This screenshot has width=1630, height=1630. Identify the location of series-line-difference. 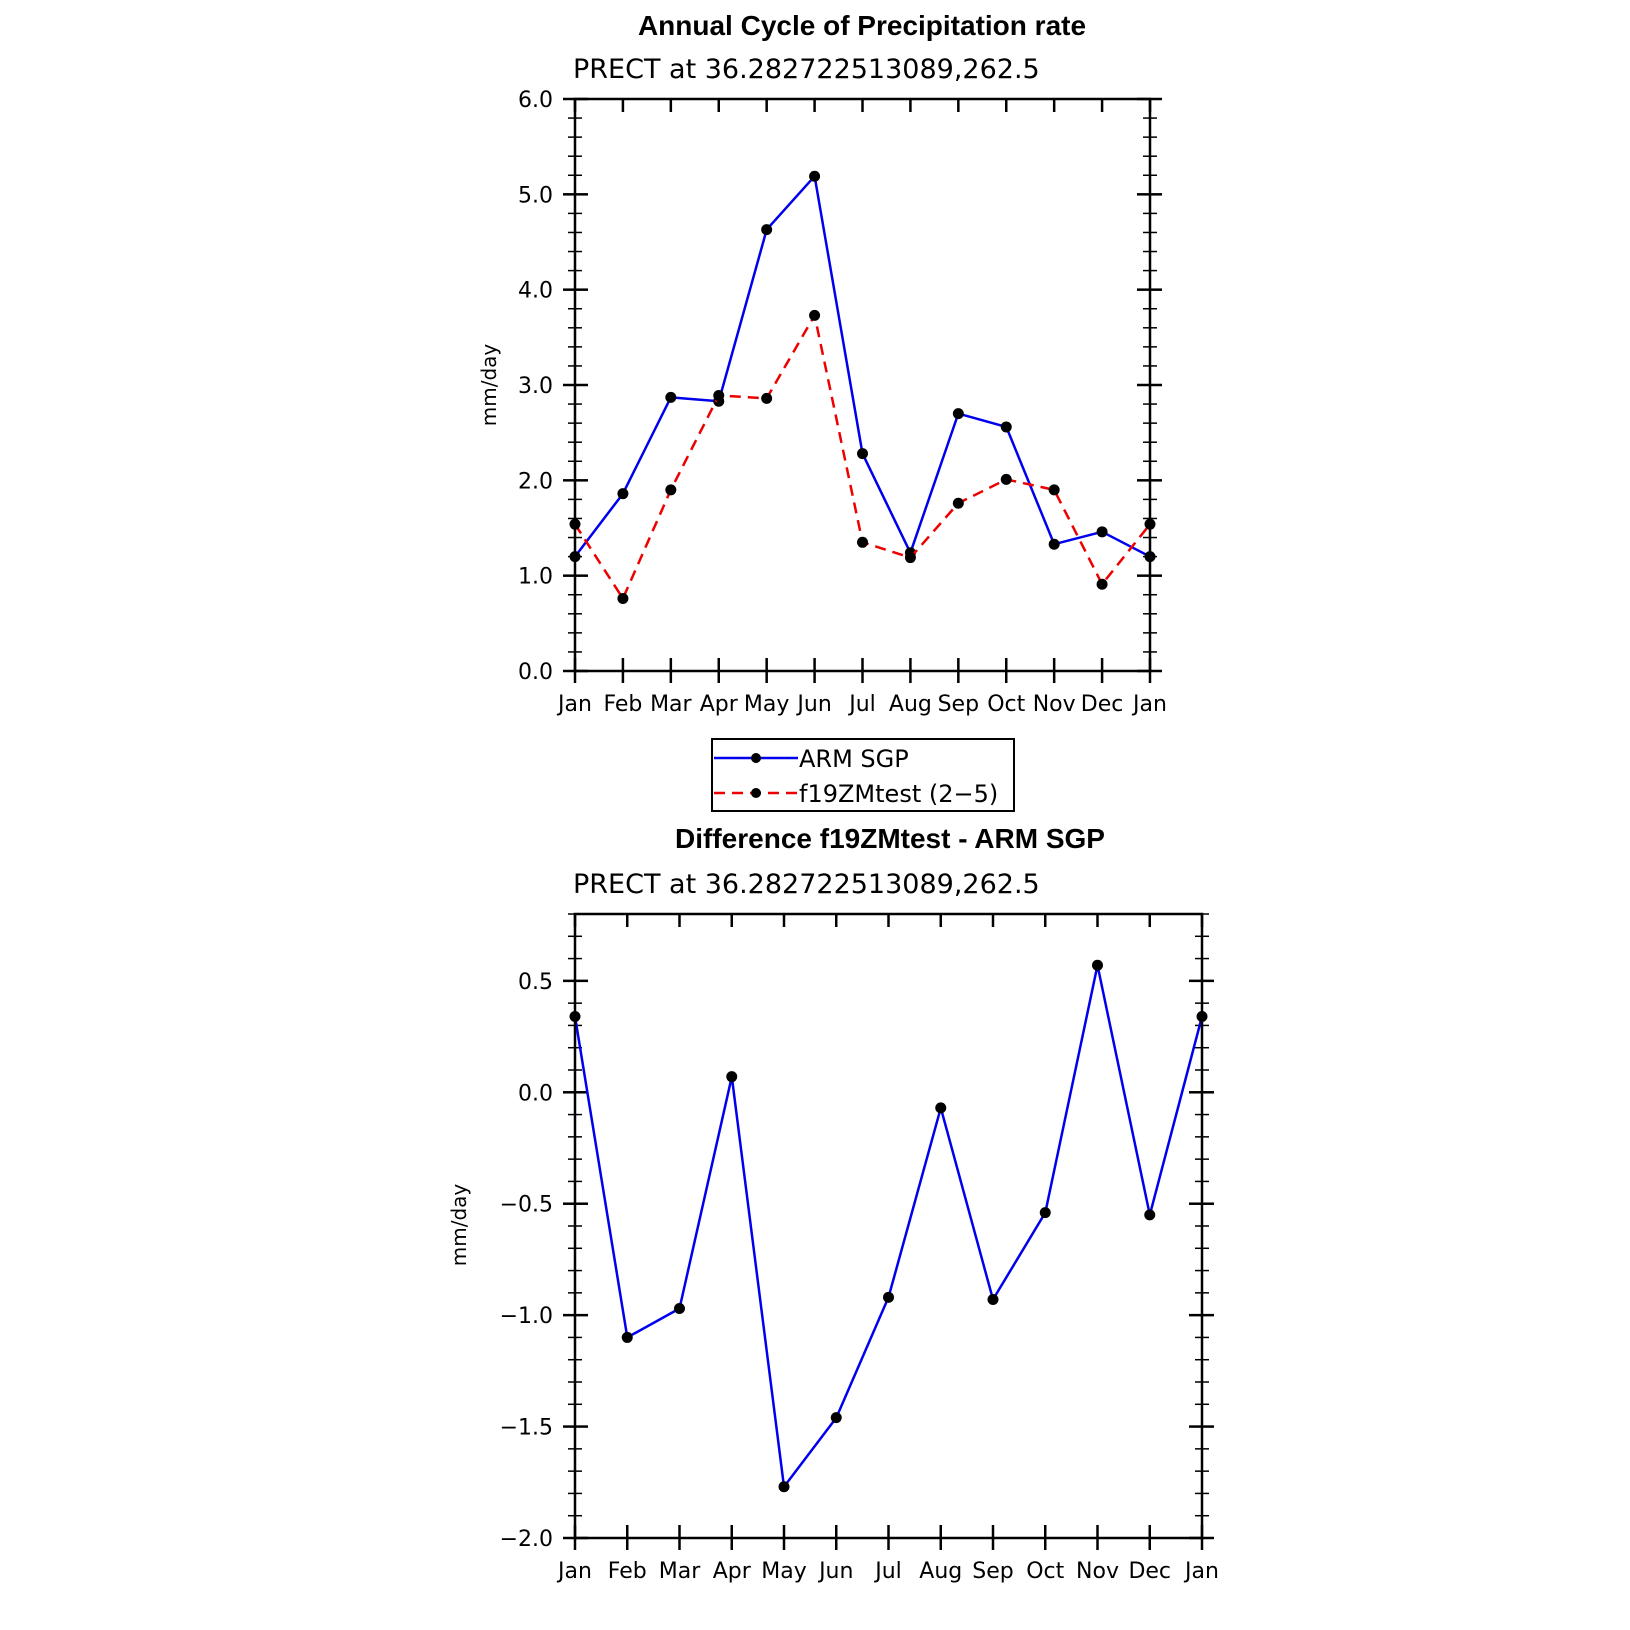
(888, 1226).